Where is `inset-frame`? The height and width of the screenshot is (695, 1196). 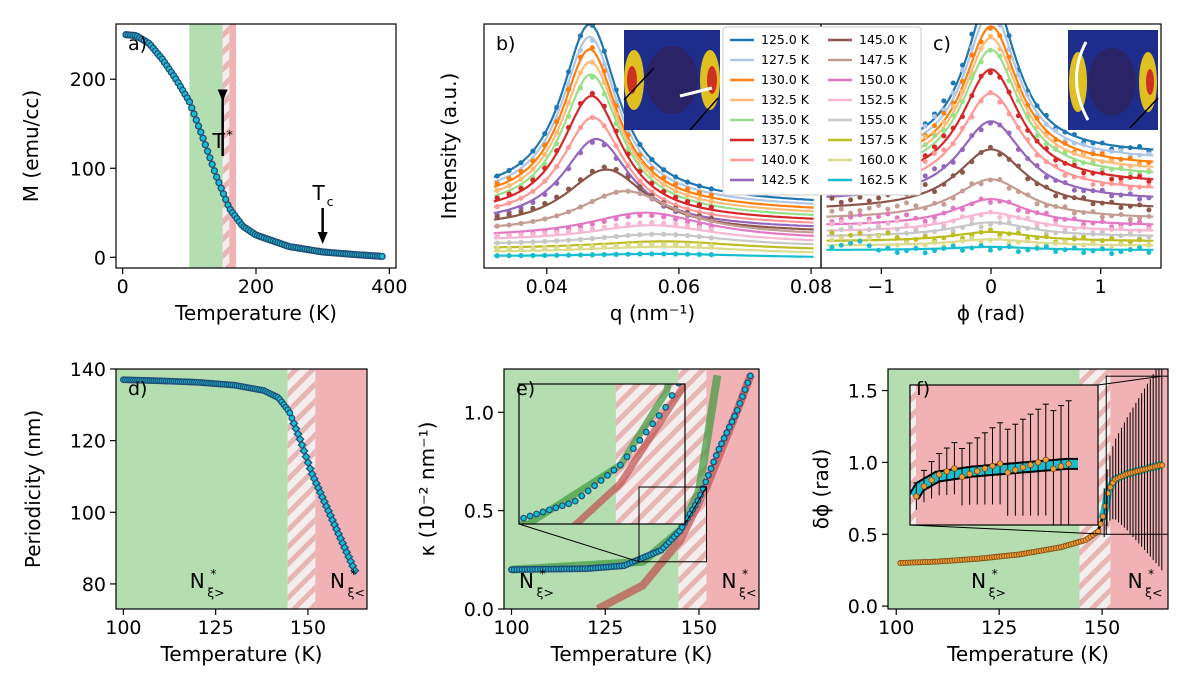 inset-frame is located at coordinates (1004, 455).